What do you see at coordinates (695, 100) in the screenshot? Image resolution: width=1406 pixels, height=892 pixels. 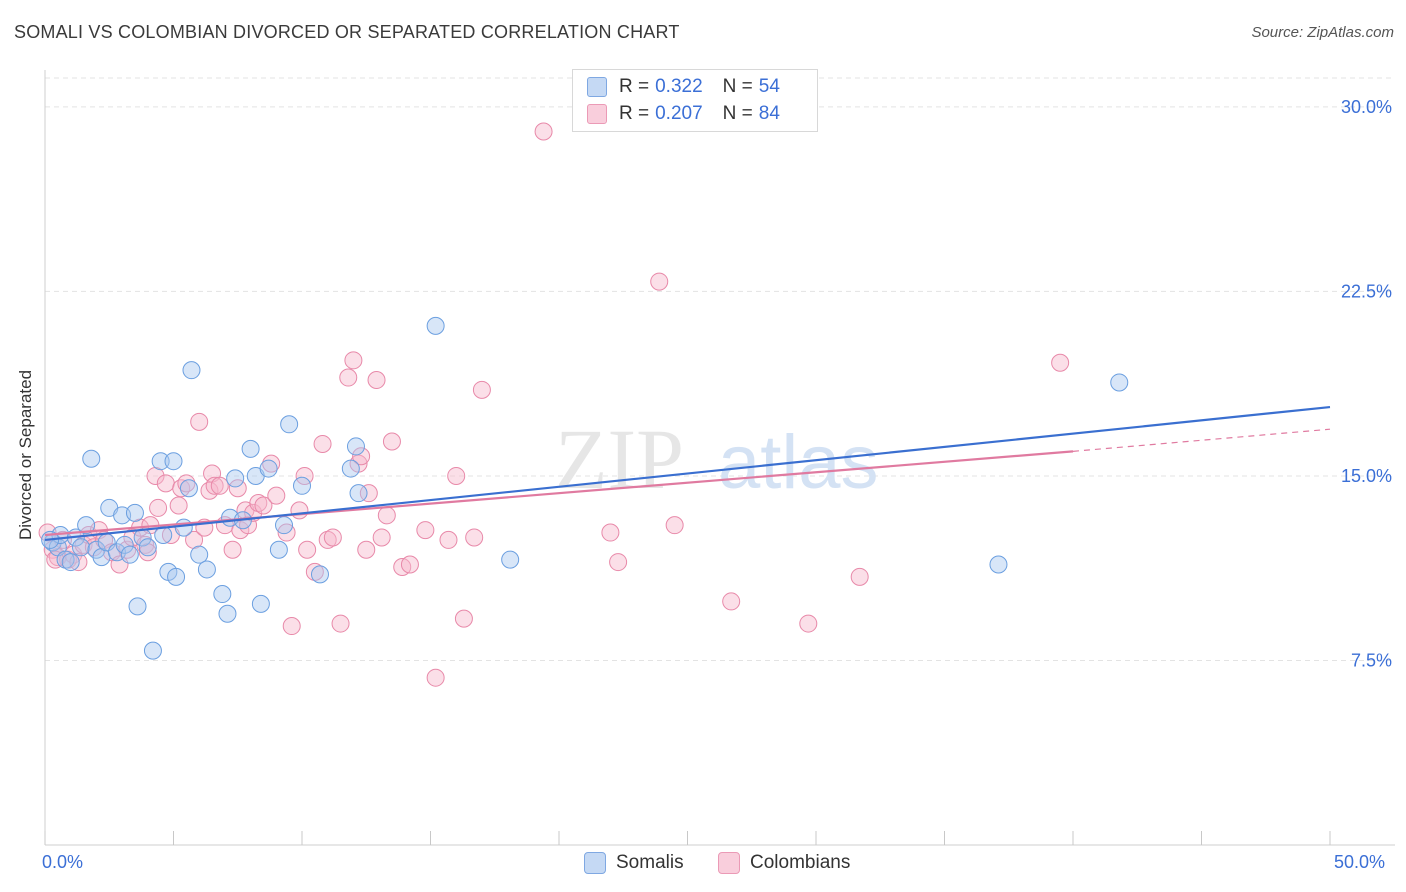 I see `correlation-legend: R = 0.322 N = 54 R = 0.207 N = 84` at bounding box center [695, 100].